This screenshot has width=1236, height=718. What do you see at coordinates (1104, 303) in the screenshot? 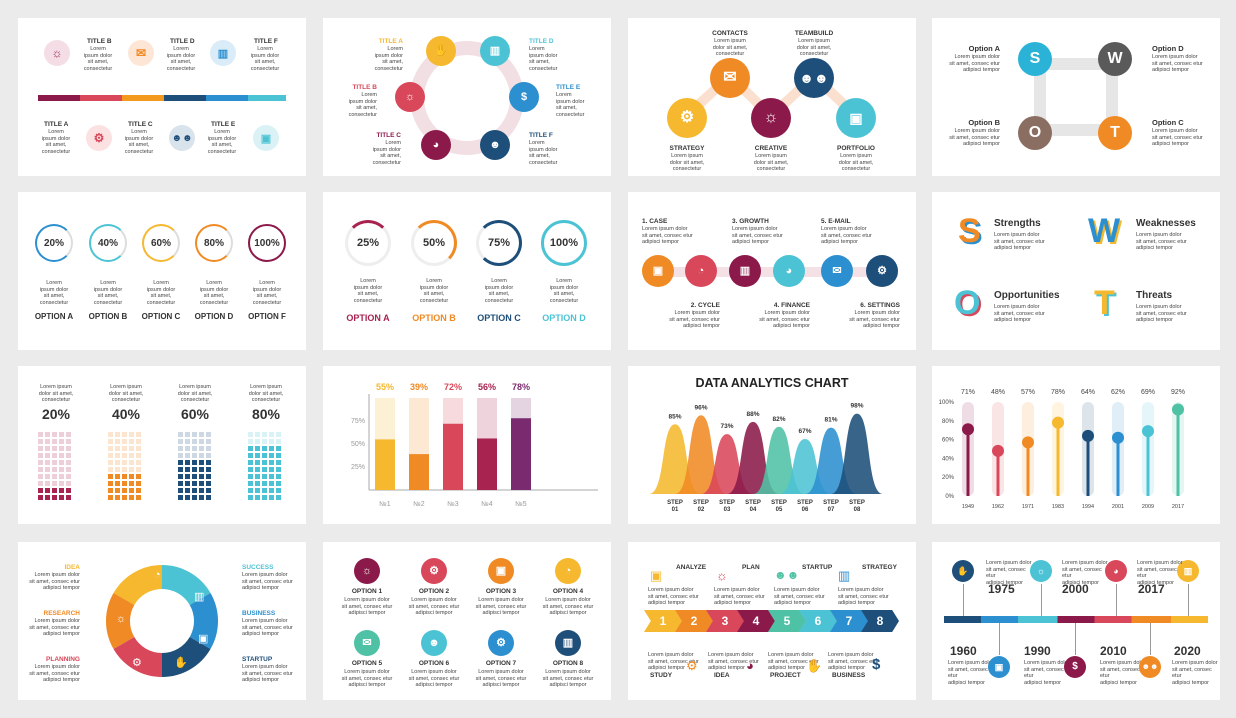
I see `swot-letter-t: T` at bounding box center [1104, 303].